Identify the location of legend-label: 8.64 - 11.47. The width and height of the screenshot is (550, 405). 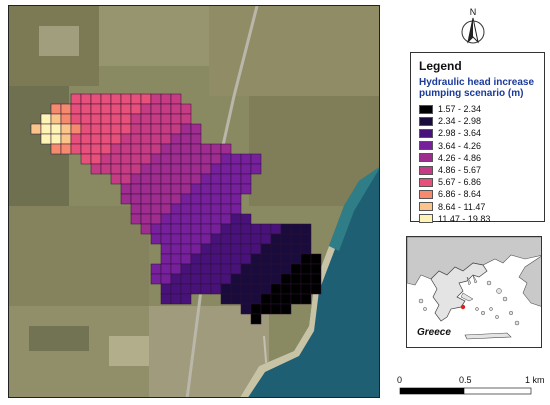
(462, 206).